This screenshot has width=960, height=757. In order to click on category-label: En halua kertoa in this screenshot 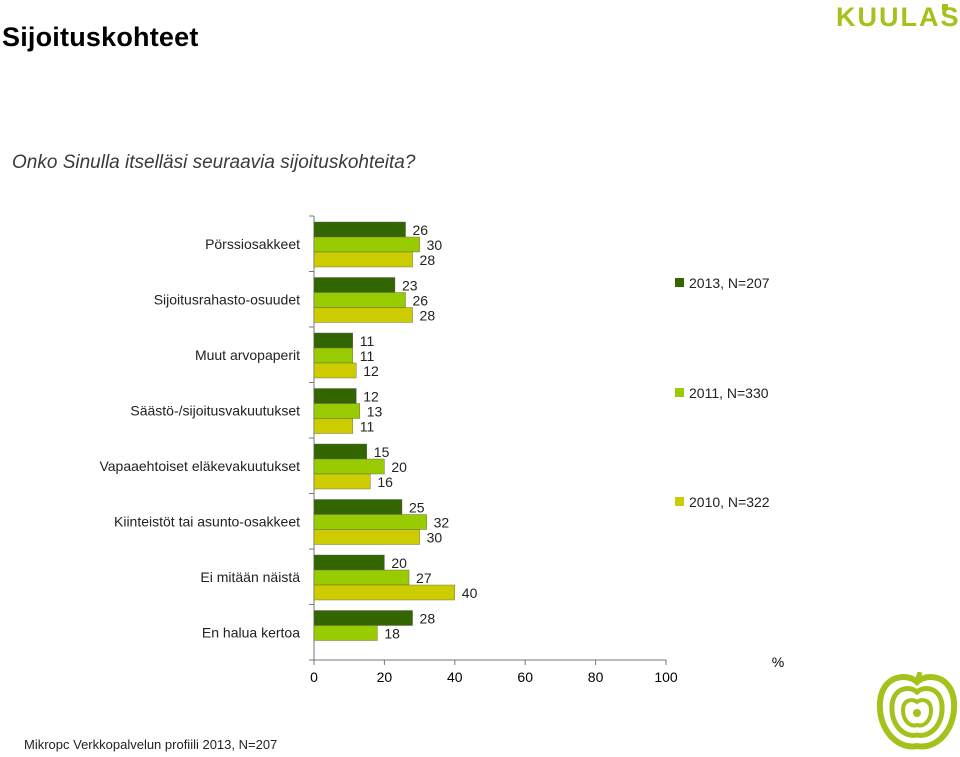, I will do `click(251, 632)`.